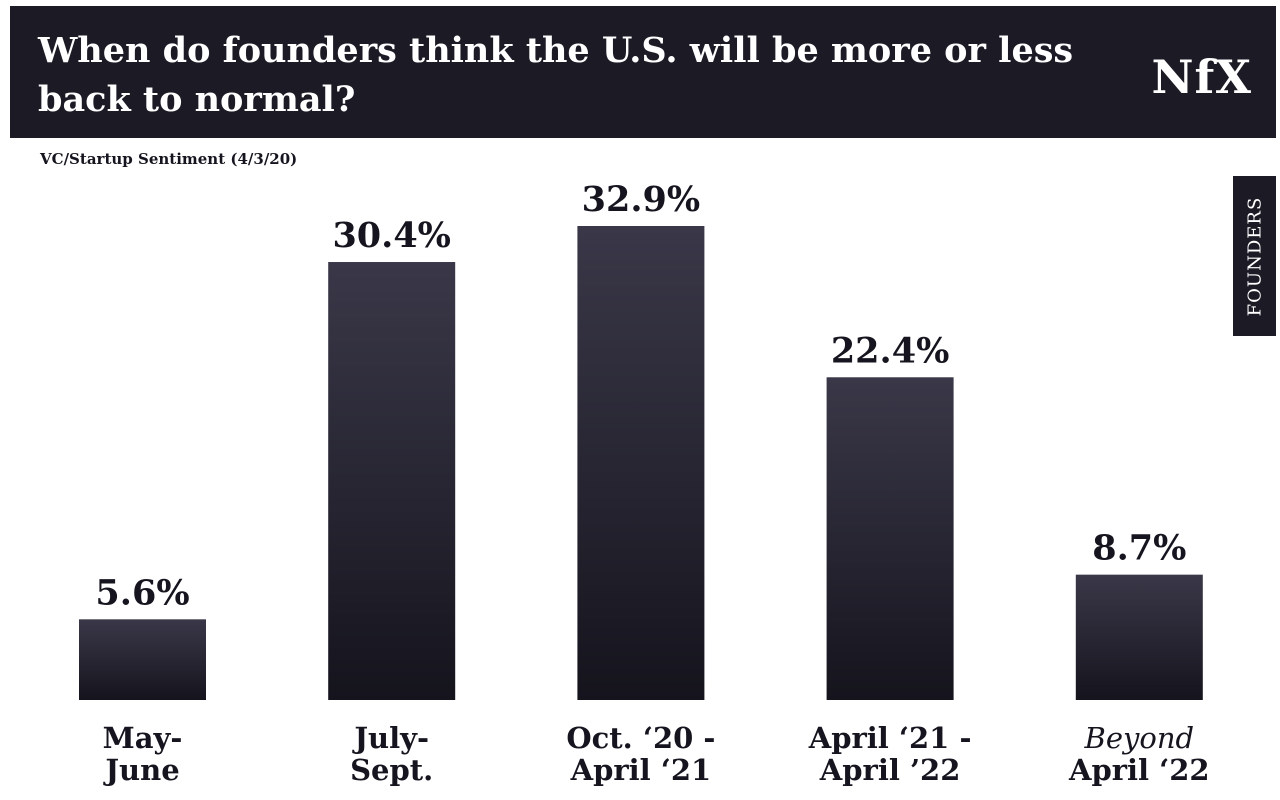  I want to click on category-label: May-, so click(143, 738).